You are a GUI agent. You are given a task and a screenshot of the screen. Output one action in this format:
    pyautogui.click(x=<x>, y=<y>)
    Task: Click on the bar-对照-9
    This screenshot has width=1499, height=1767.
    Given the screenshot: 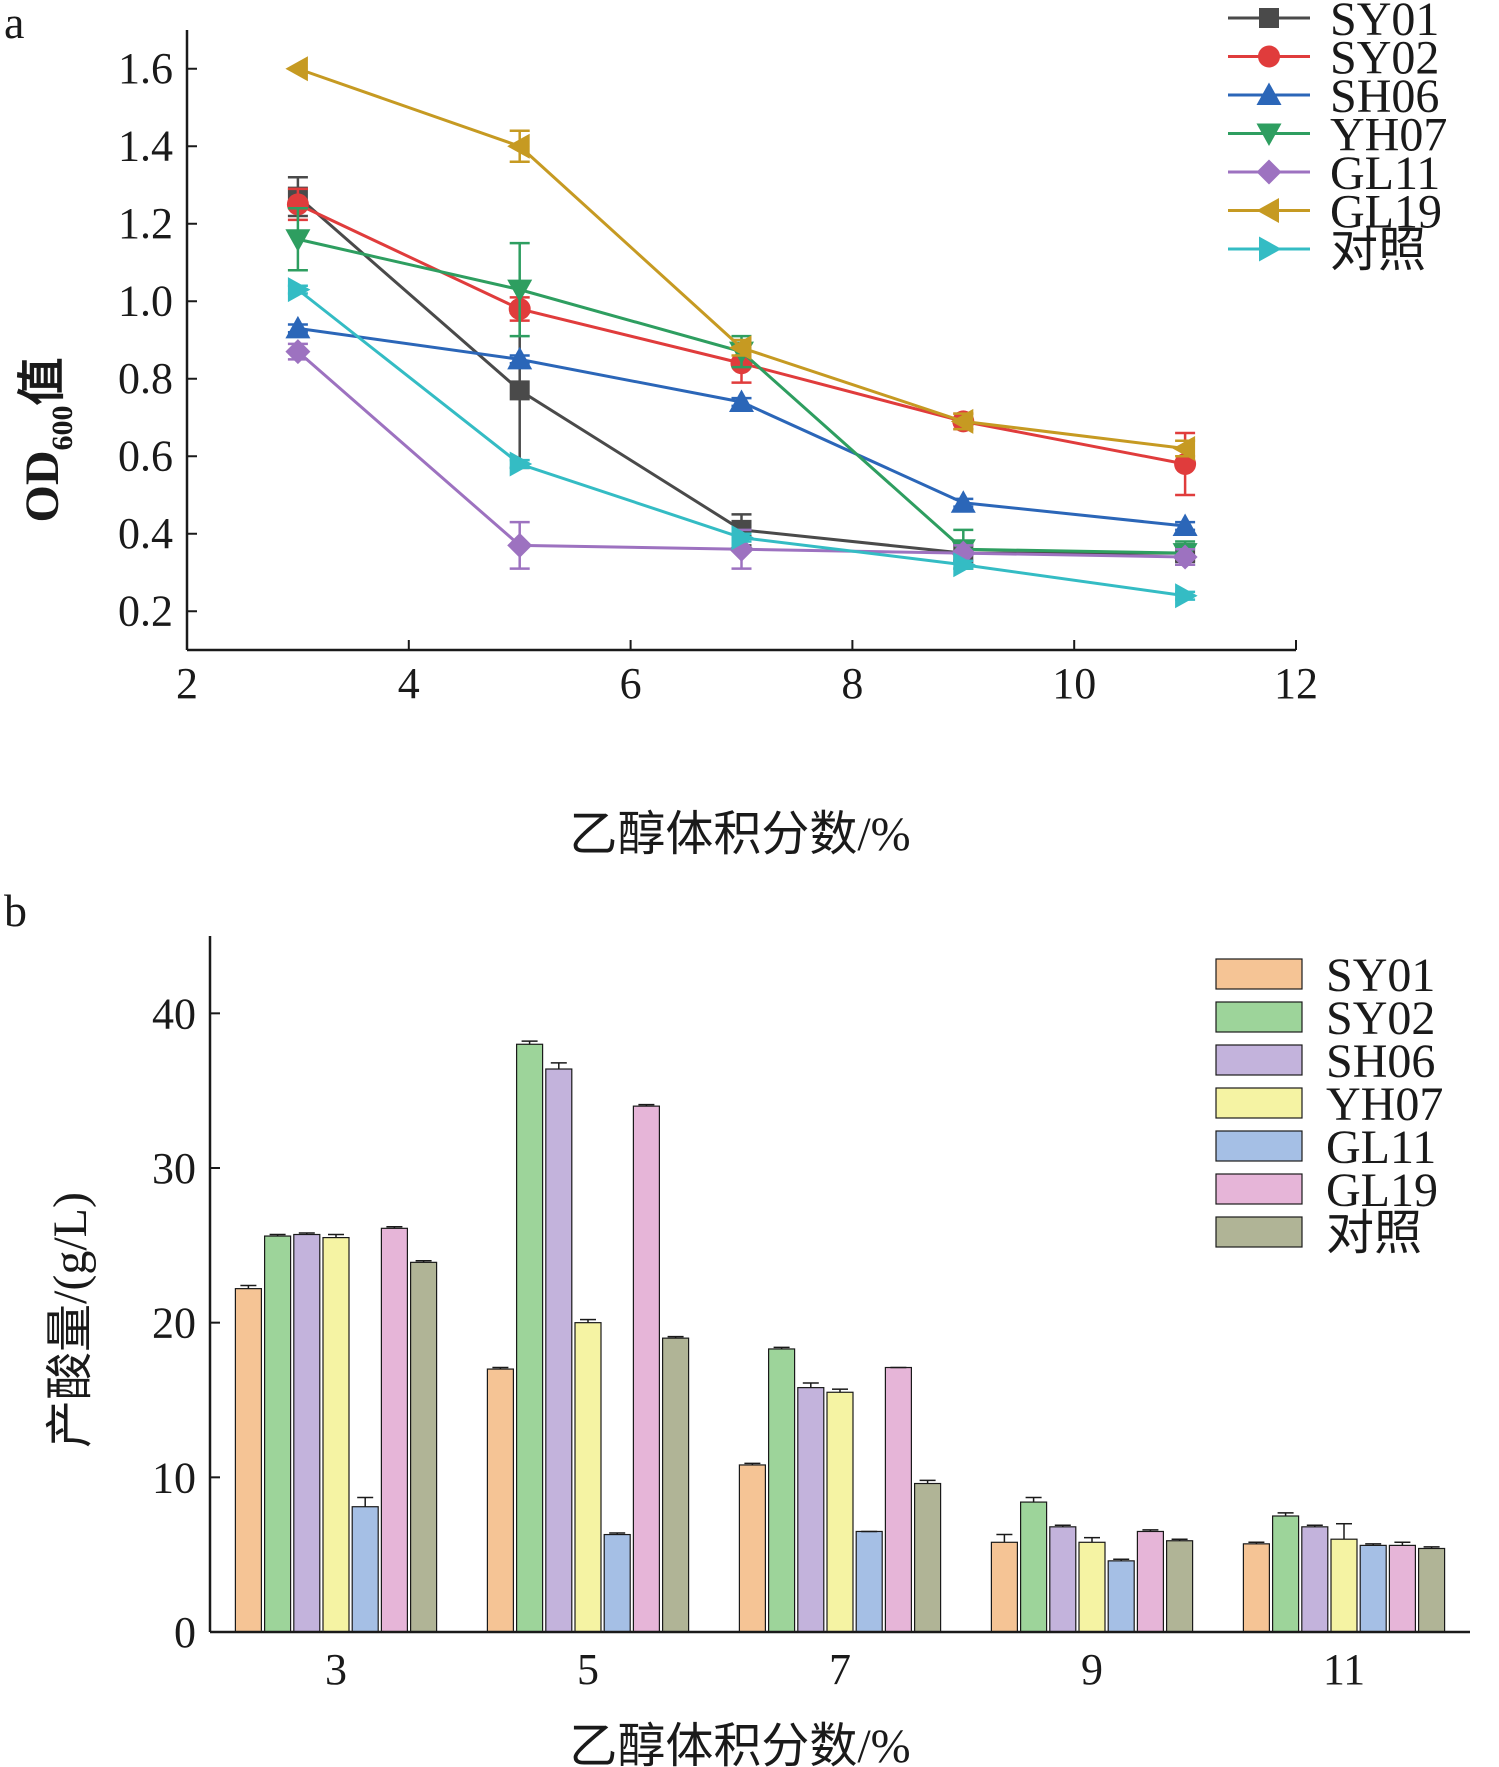 What is the action you would take?
    pyautogui.click(x=1179, y=1586)
    